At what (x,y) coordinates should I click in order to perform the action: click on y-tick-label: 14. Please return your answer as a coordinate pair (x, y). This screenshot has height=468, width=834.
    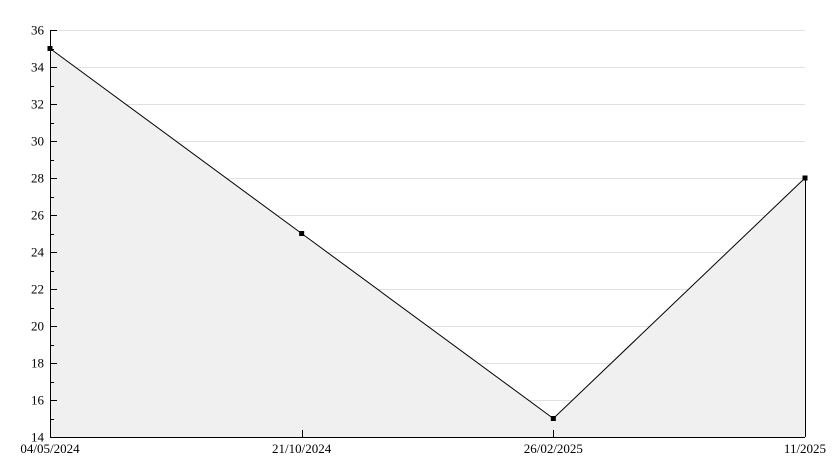
    Looking at the image, I should click on (38, 437).